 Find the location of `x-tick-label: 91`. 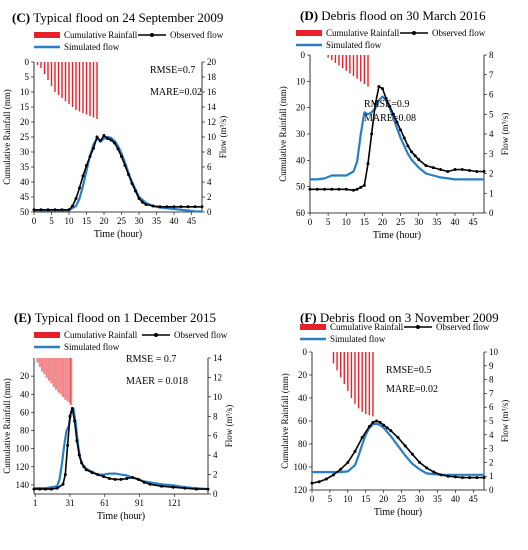

x-tick-label: 91 is located at coordinates (139, 503).